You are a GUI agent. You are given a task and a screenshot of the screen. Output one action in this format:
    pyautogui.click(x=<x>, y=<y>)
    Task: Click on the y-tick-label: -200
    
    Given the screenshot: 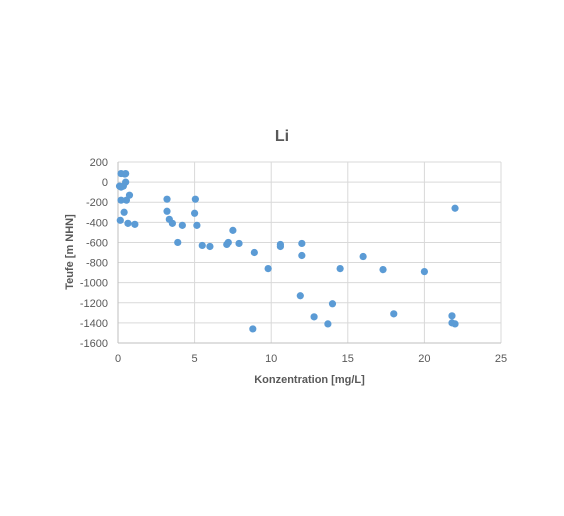 What is the action you would take?
    pyautogui.click(x=97, y=203)
    